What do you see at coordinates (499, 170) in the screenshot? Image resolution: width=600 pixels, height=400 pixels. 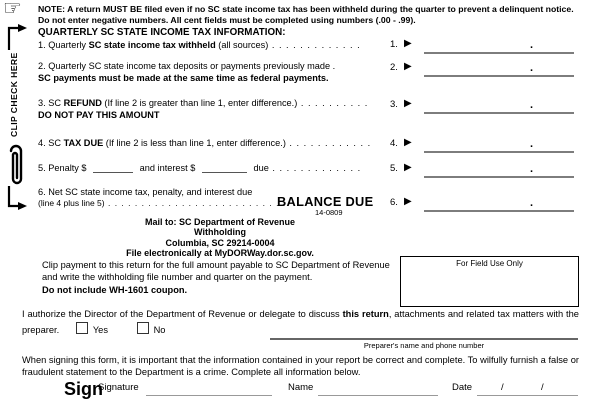 I see `line5-amount-field: .` at bounding box center [499, 170].